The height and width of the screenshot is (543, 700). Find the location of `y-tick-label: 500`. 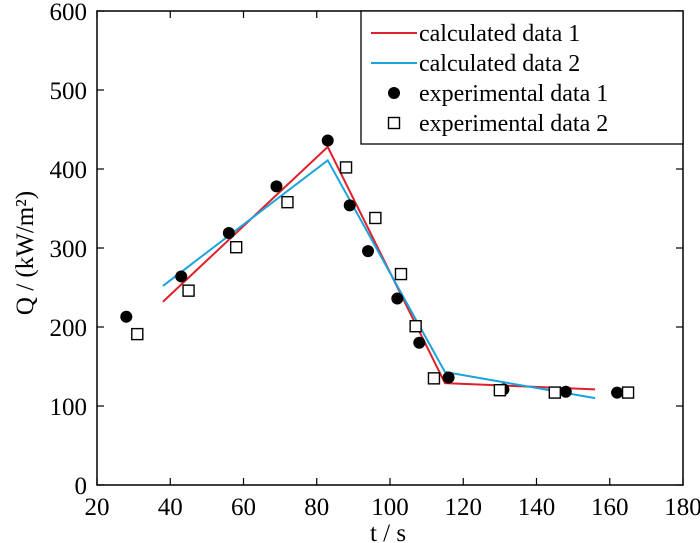

y-tick-label: 500 is located at coordinates (69, 91).